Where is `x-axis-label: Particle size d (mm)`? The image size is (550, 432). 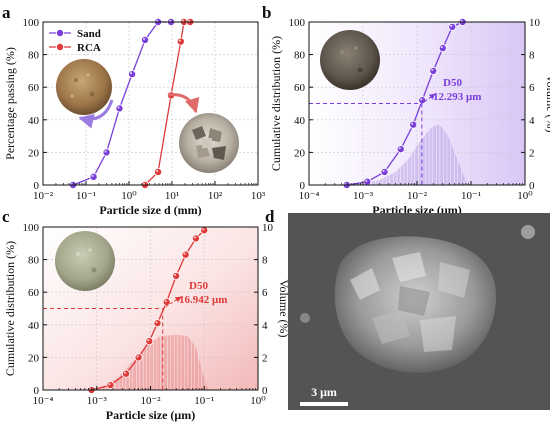
x-axis-label: Particle size d (mm) is located at coordinates (150, 210).